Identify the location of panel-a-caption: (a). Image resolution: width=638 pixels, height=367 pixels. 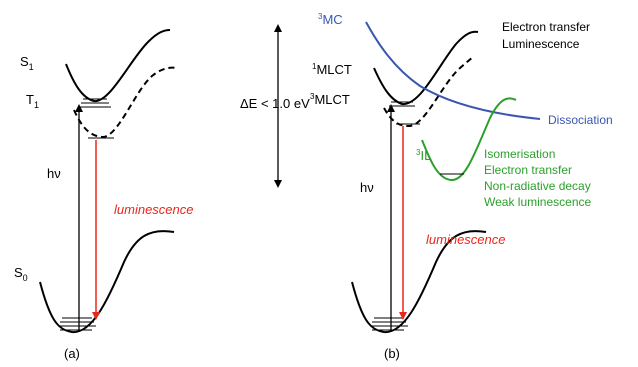
(72, 353).